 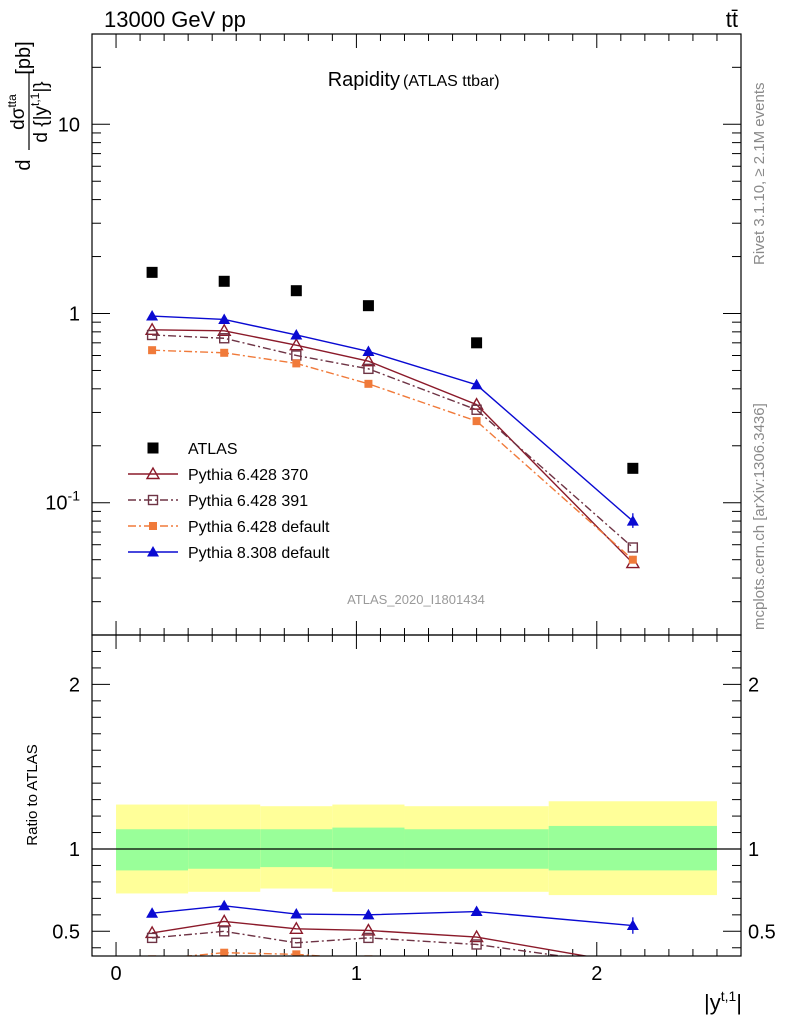 I want to click on x-tick-label: 1, so click(x=356, y=974).